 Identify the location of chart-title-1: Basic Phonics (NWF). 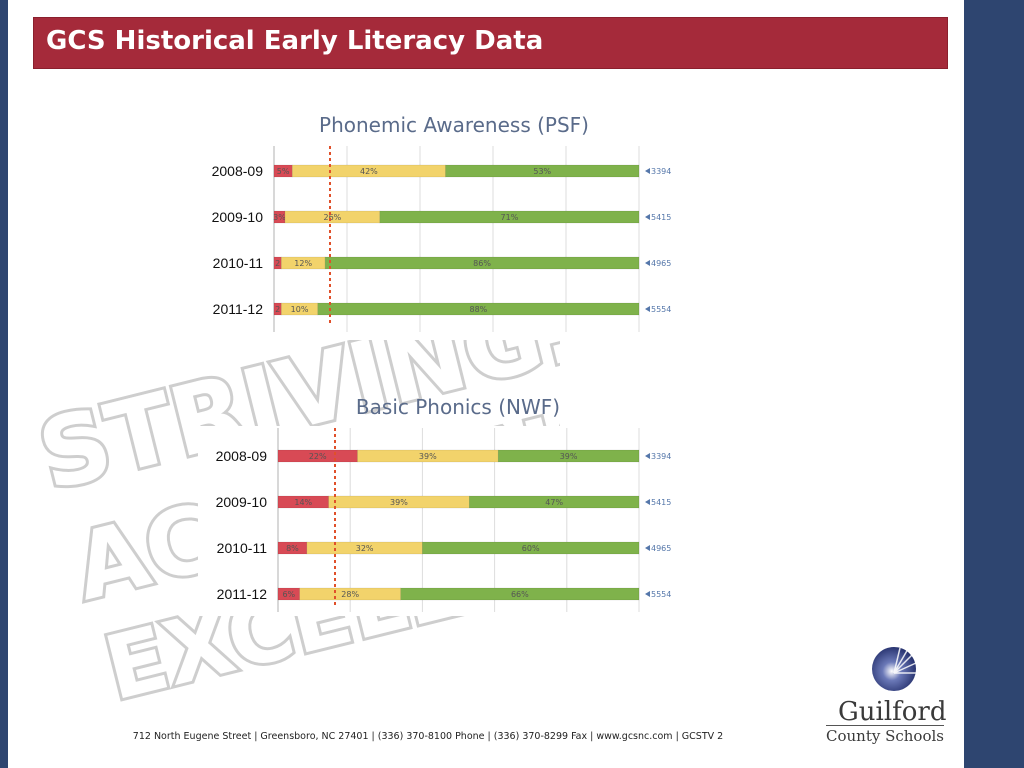
(458, 407).